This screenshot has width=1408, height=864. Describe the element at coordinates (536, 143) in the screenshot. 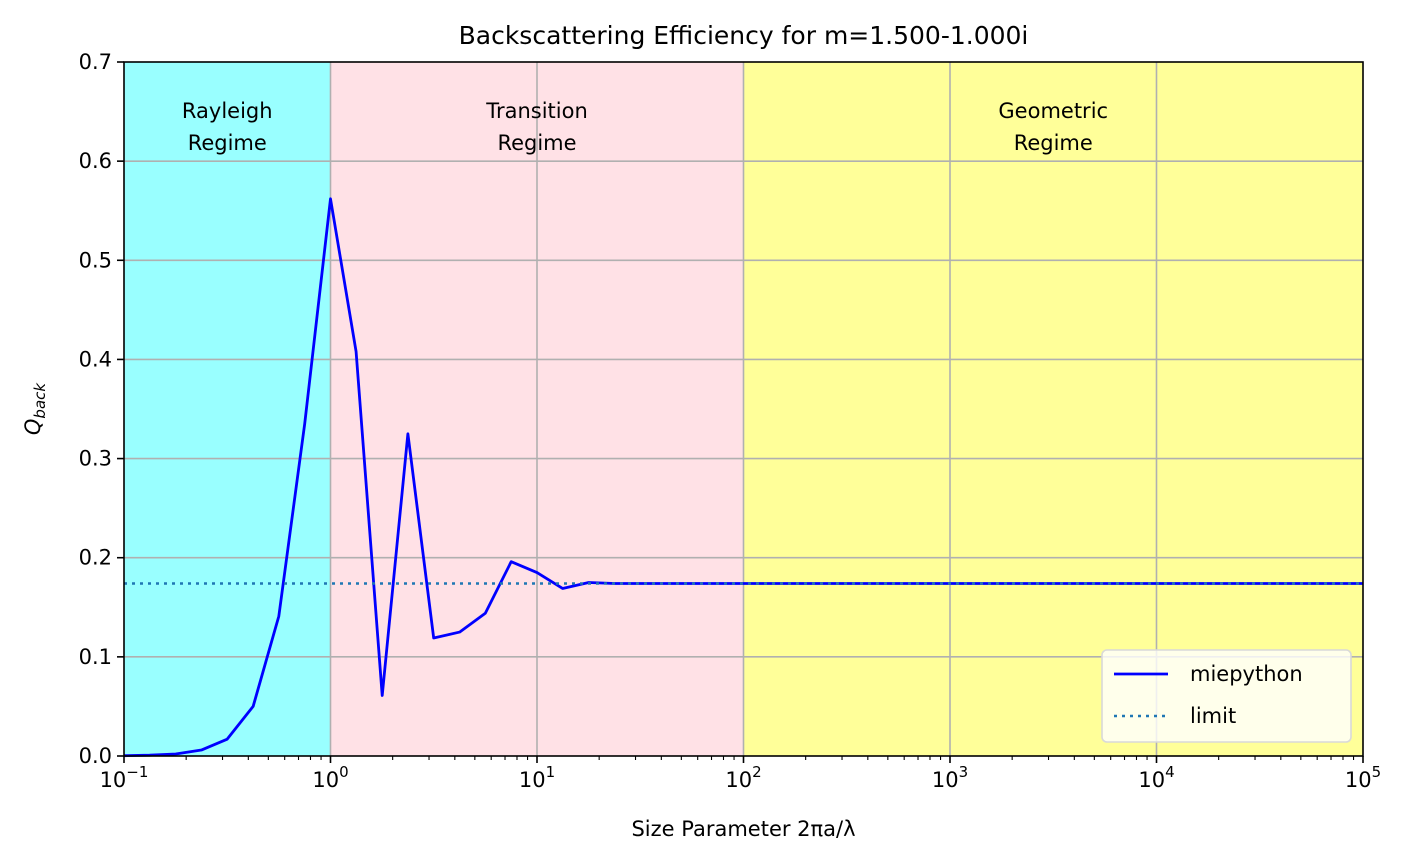

I see `region-label-1-line-1: Regime` at that location.